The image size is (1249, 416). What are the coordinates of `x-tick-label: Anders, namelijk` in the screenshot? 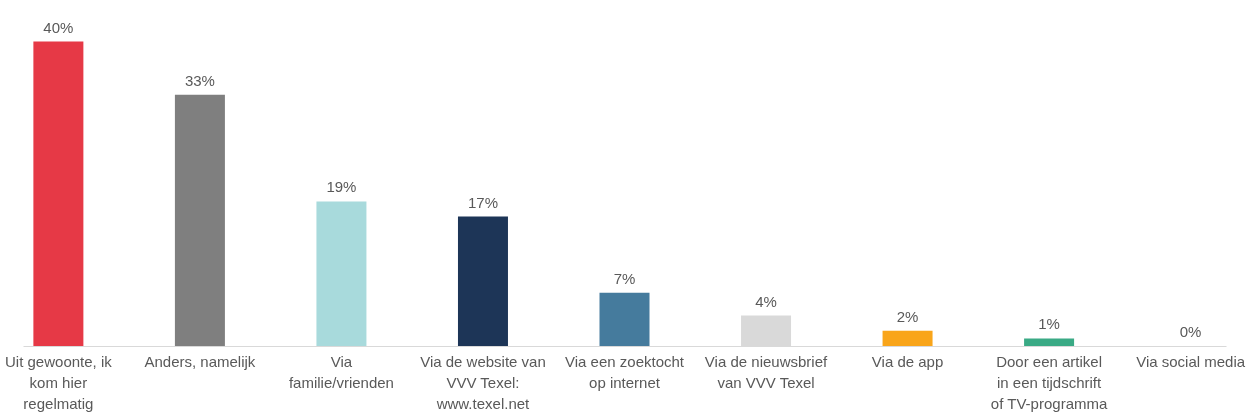 It's located at (200, 361).